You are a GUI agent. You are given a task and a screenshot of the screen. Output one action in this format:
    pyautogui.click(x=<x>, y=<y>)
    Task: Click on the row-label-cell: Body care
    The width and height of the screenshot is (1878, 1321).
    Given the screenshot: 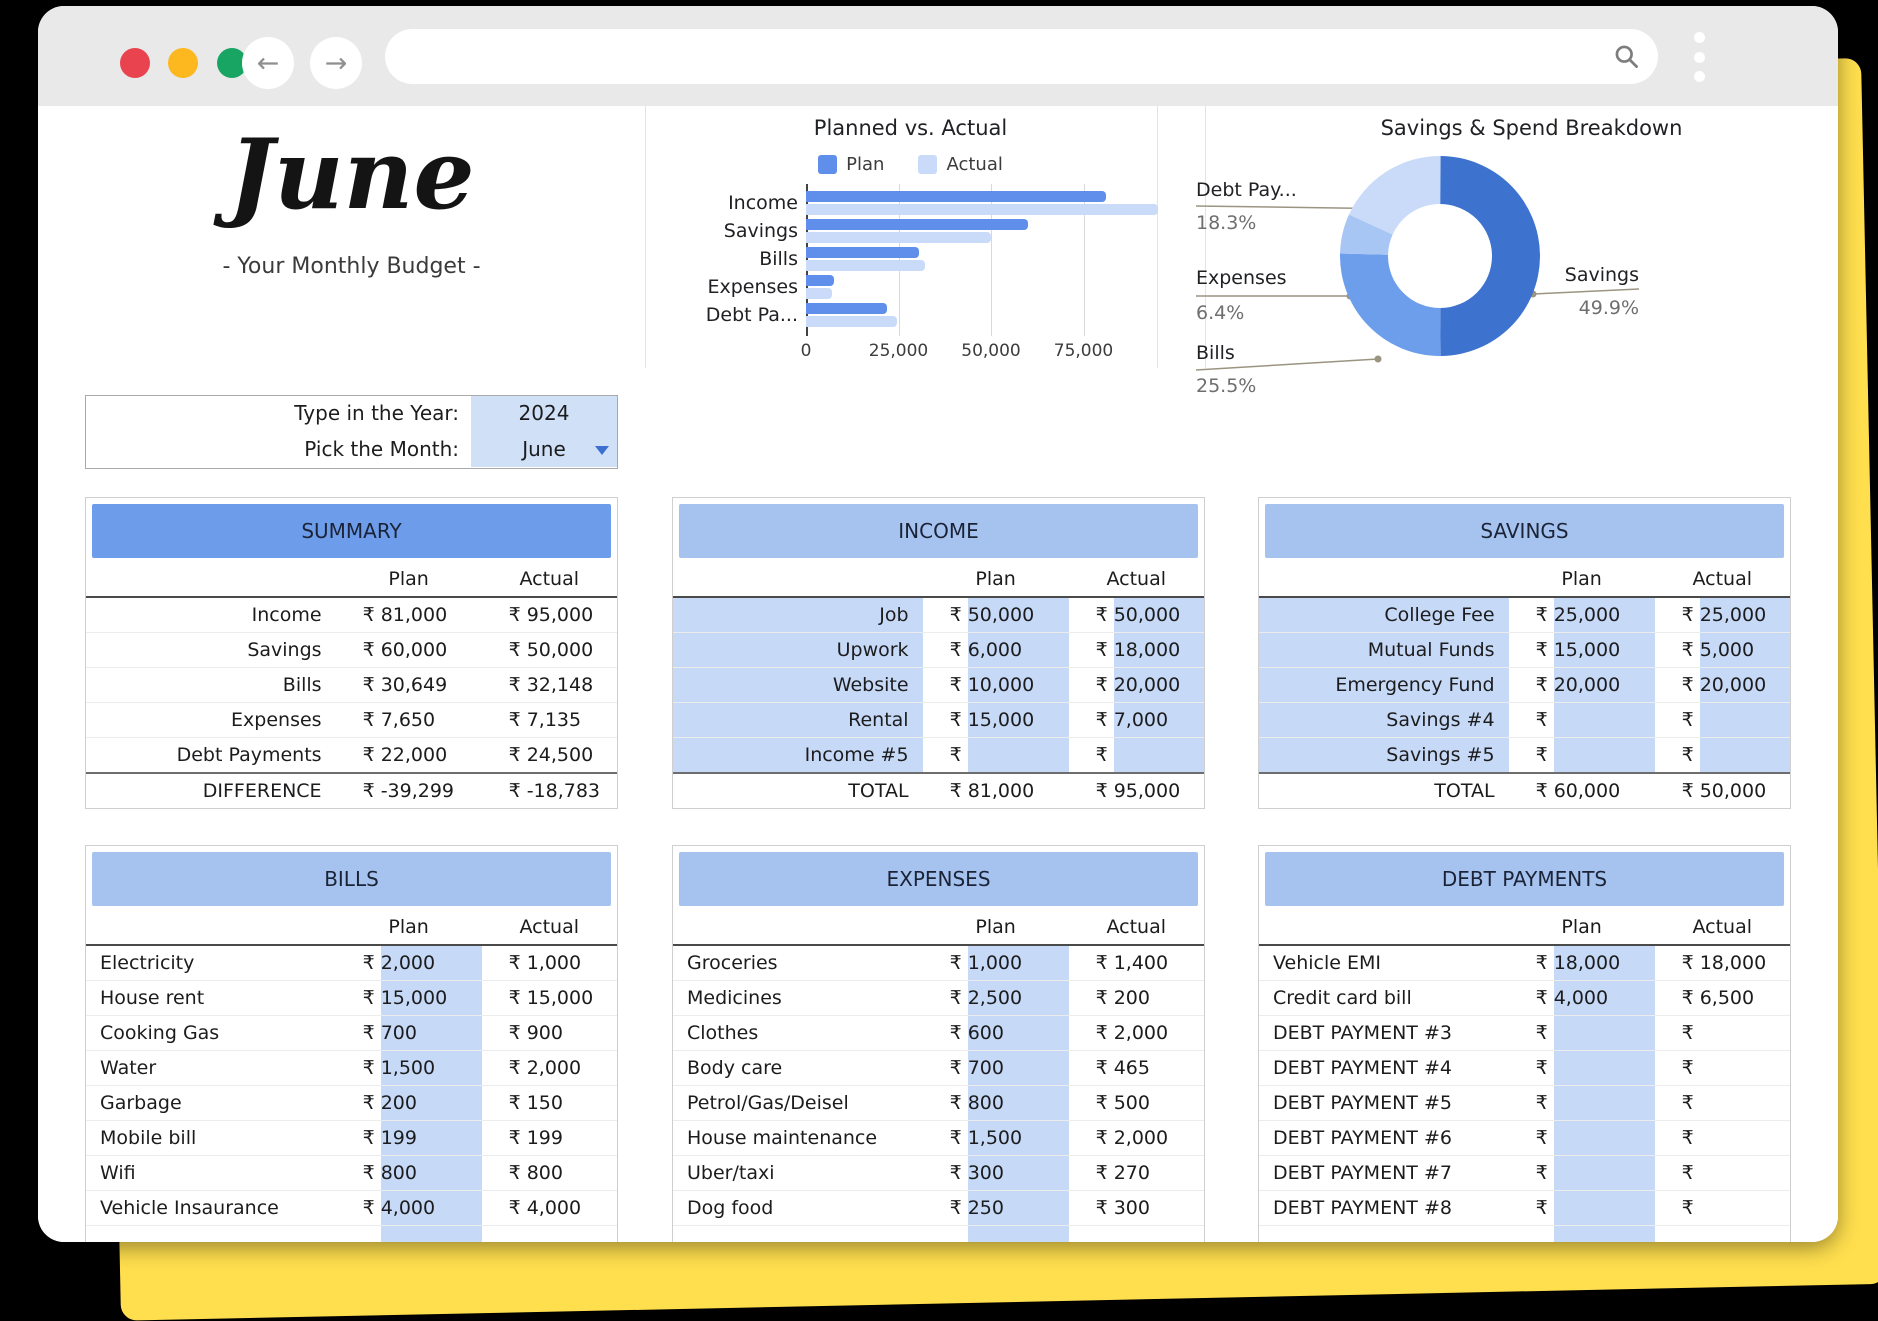 What is the action you would take?
    pyautogui.click(x=735, y=1068)
    